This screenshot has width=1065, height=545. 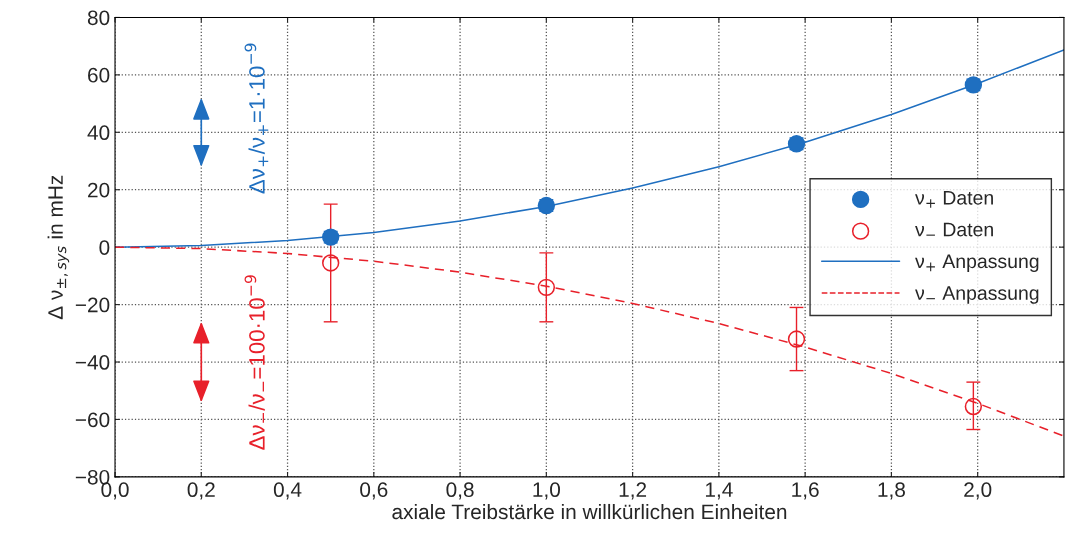 I want to click on y-tick-label: −20, so click(x=92, y=305).